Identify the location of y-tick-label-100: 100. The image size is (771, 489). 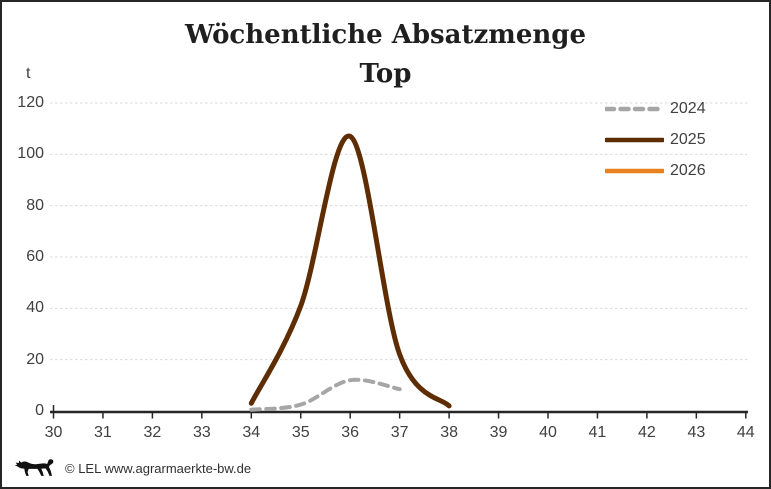
(30, 154).